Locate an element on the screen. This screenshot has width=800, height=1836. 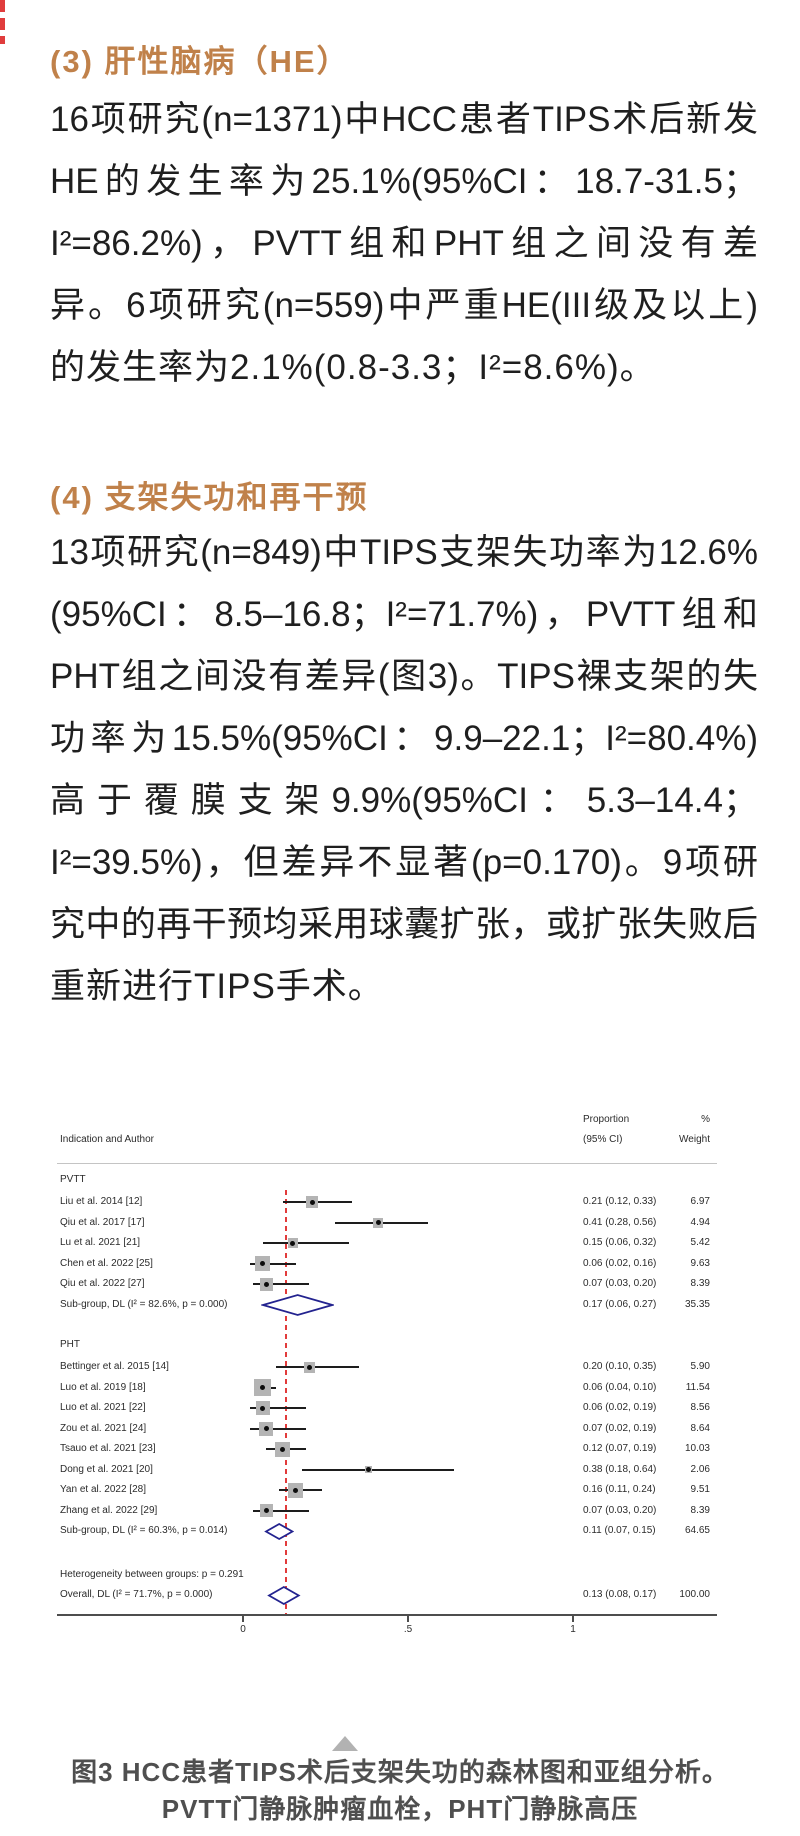
study-ci-text: 0.38 (0.18, 0.64) is located at coordinates (620, 1469).